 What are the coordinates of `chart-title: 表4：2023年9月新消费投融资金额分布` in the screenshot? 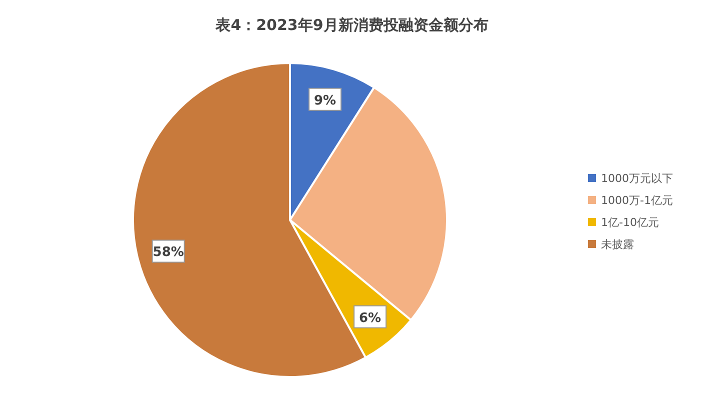 It's located at (351, 25).